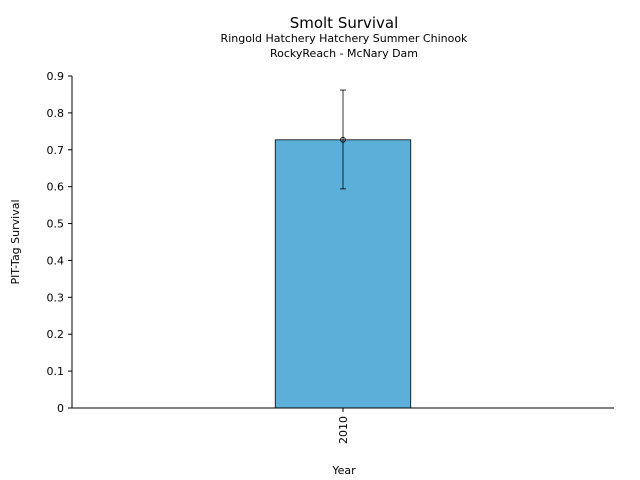  What do you see at coordinates (343, 249) in the screenshot?
I see `plot-area` at bounding box center [343, 249].